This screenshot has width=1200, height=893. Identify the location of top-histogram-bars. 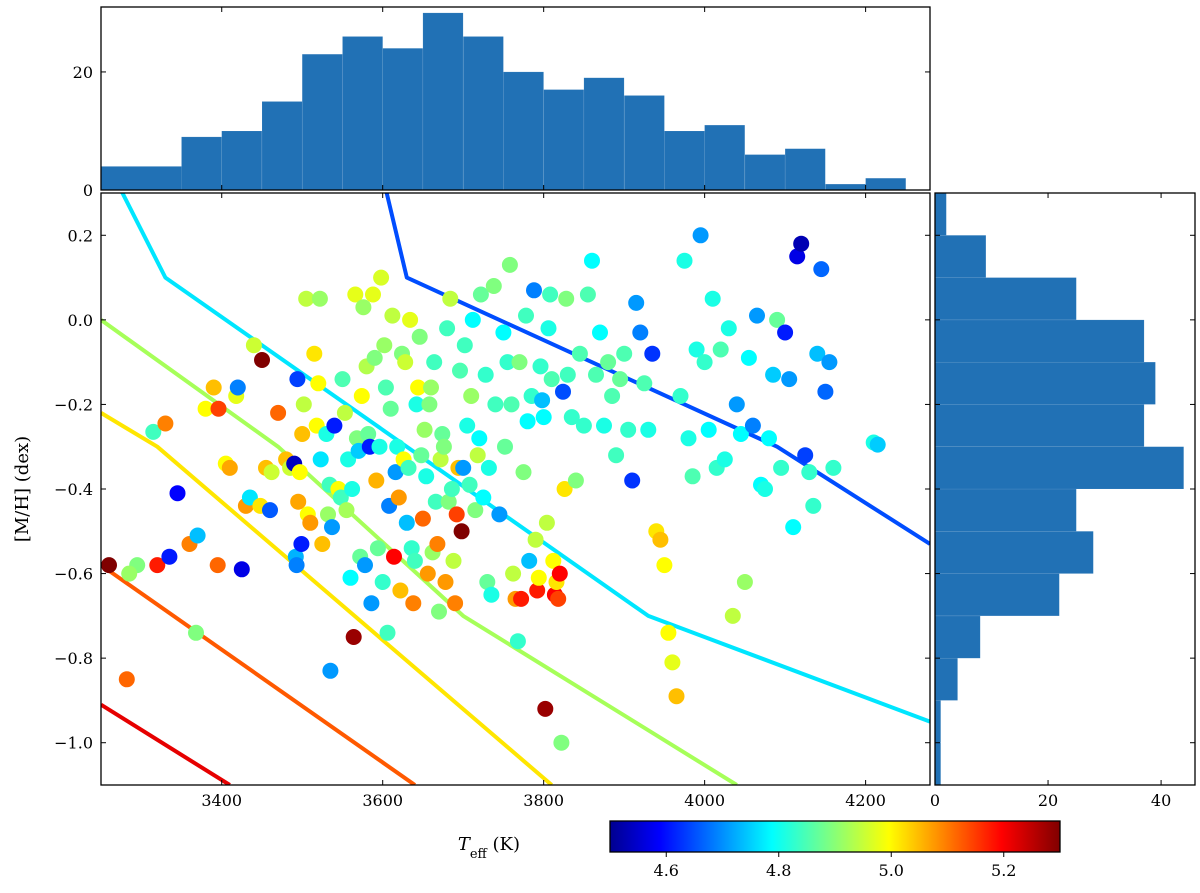
(503, 101).